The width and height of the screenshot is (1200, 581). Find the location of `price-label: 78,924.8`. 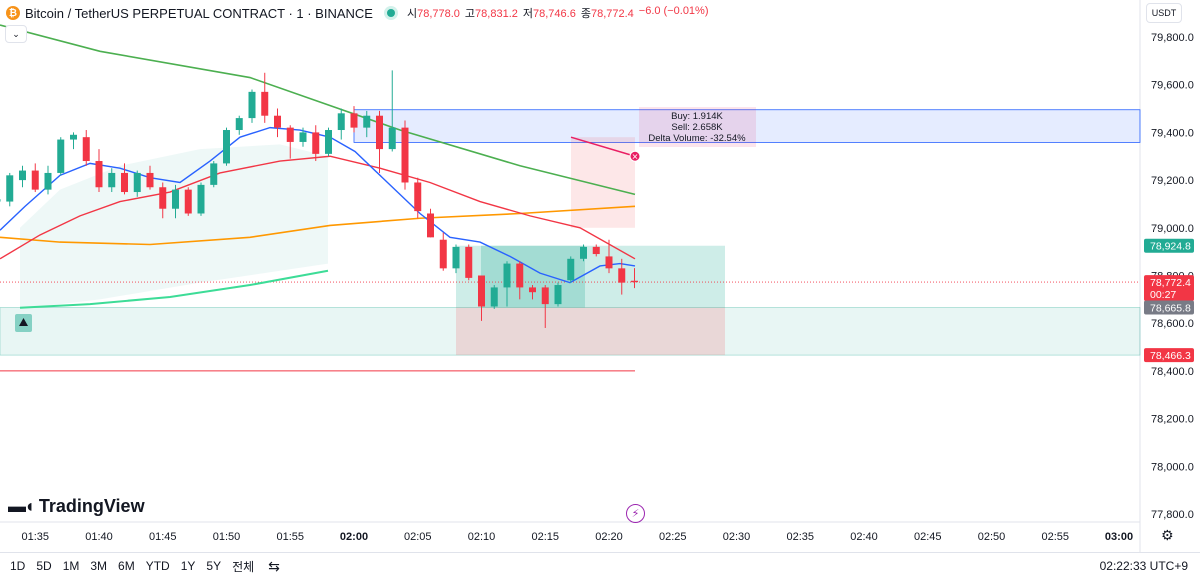

price-label: 78,924.8 is located at coordinates (1169, 245).